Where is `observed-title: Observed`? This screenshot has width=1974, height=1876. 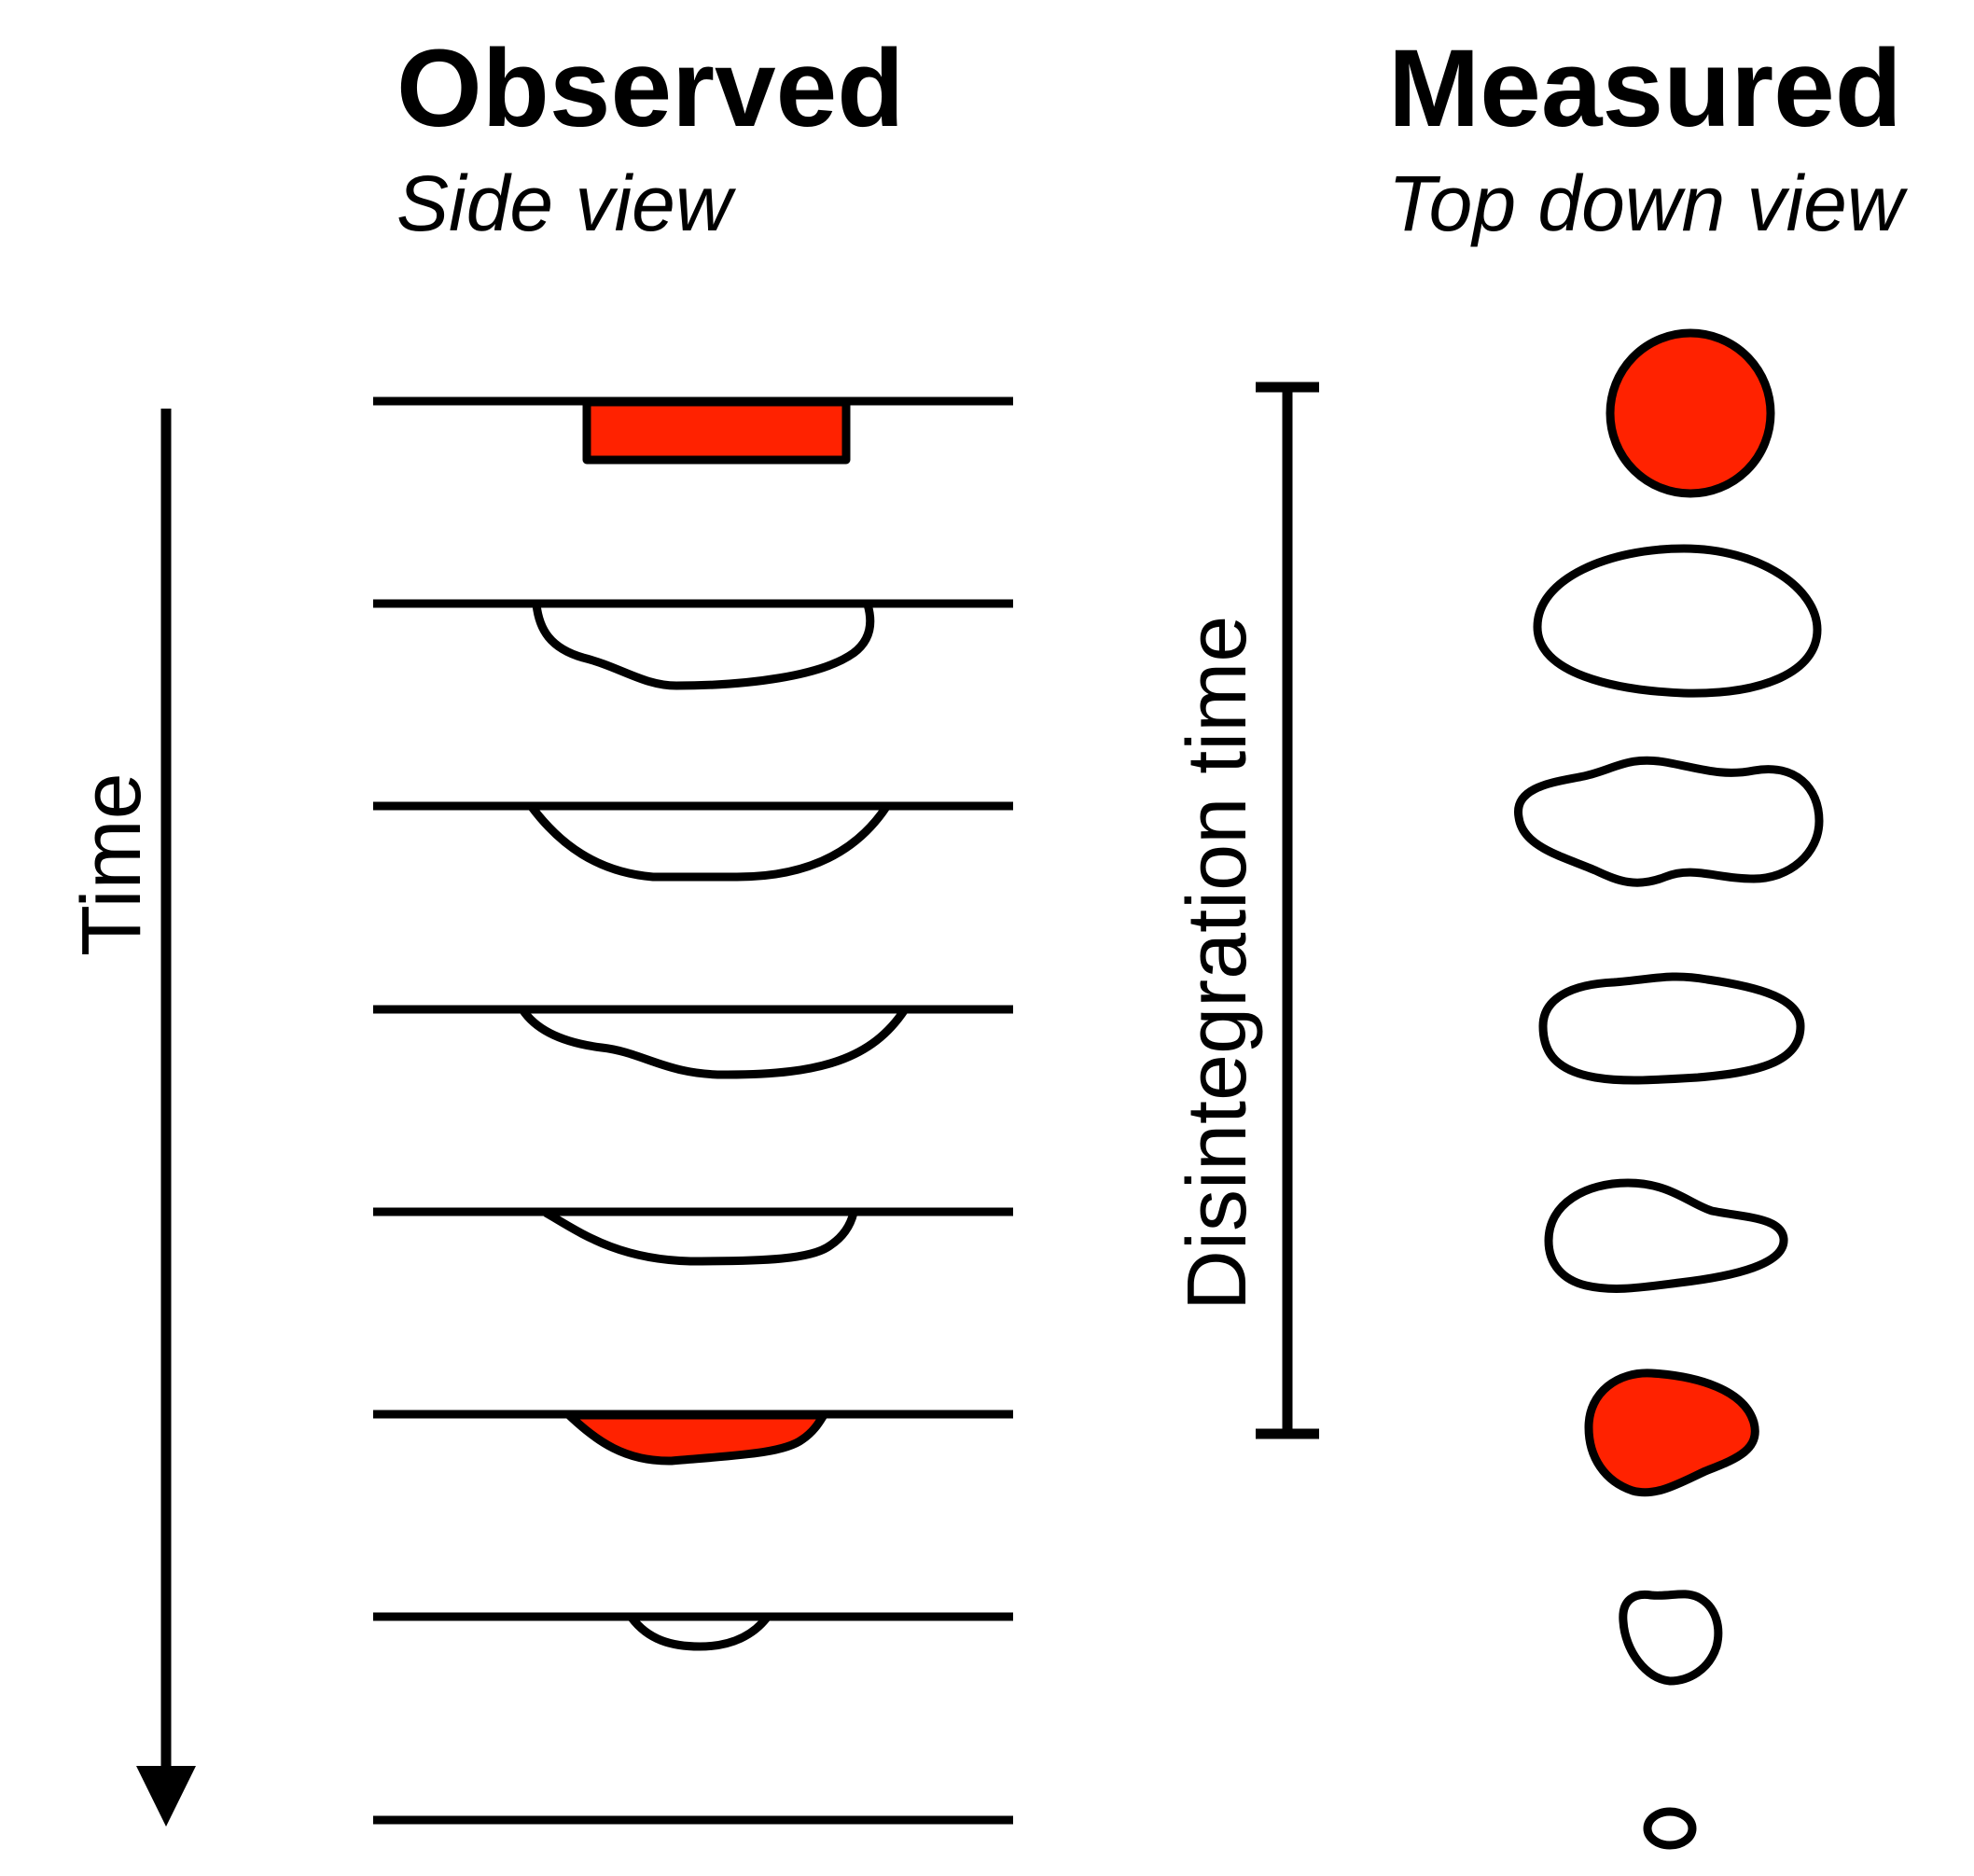
observed-title: Observed is located at coordinates (650, 88).